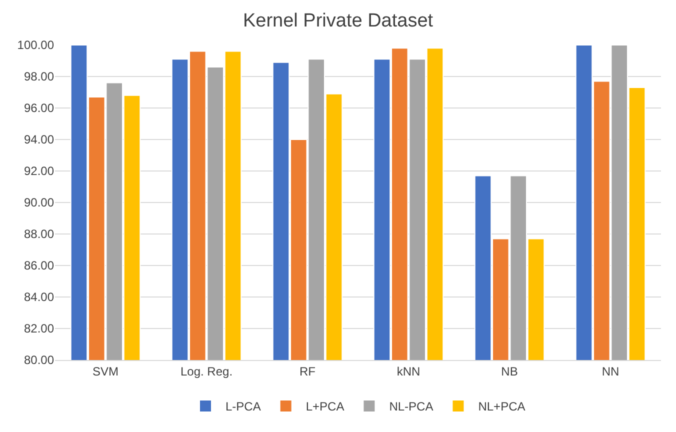  I want to click on legend-label: NL+PCA, so click(502, 407).